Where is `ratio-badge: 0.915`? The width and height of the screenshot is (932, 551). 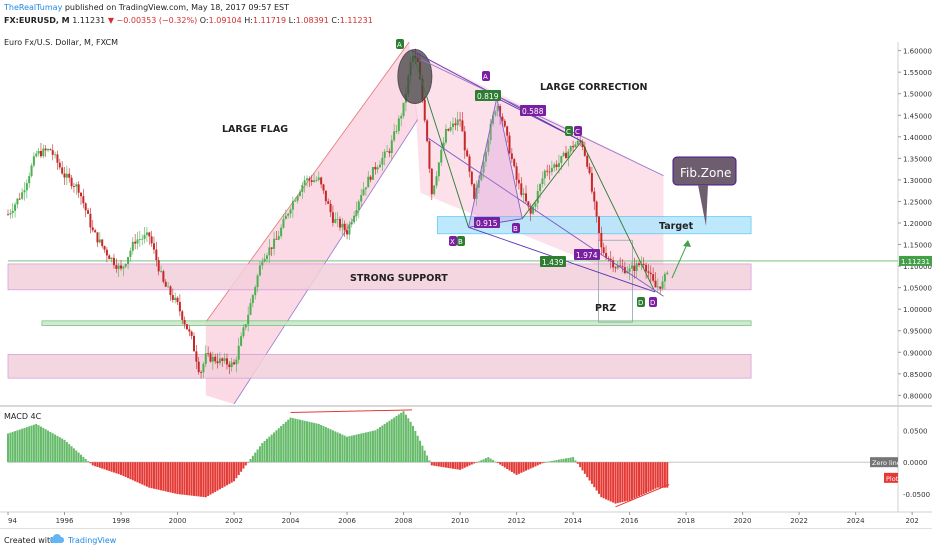 ratio-badge: 0.915 is located at coordinates (487, 223).